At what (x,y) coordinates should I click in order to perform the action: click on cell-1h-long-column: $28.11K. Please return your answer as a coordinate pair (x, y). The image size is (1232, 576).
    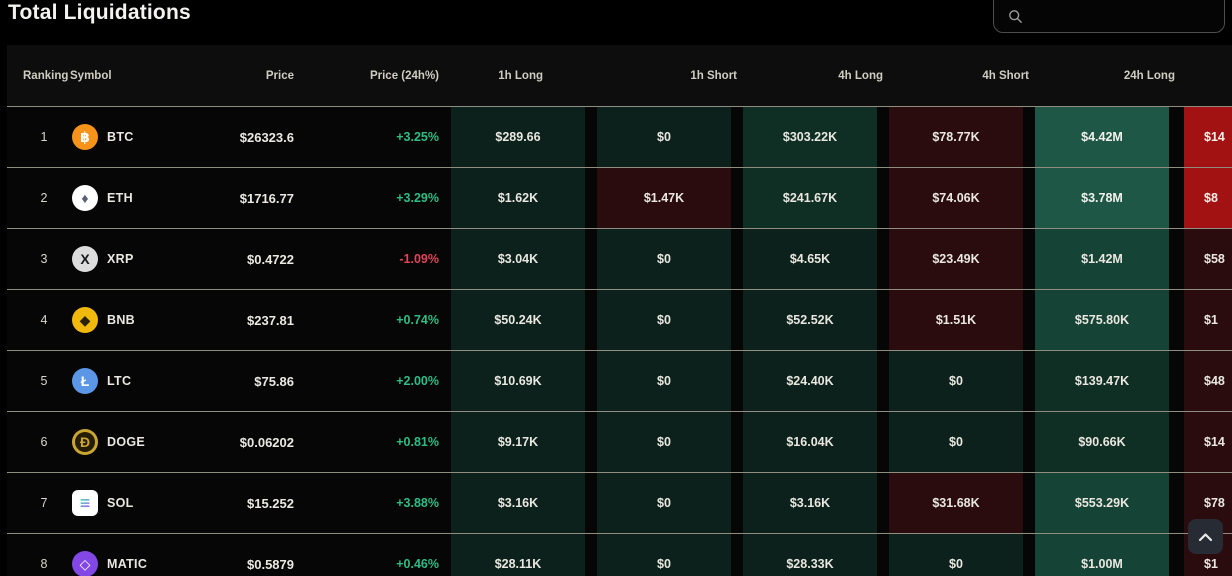
    Looking at the image, I should click on (518, 555).